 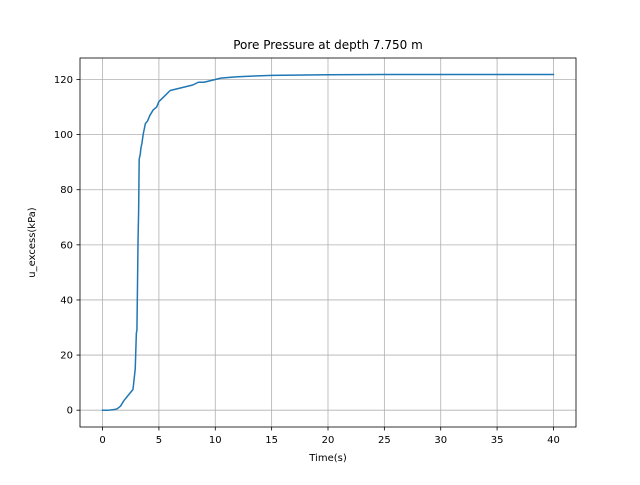 What do you see at coordinates (159, 440) in the screenshot?
I see `x-tick-label: 5` at bounding box center [159, 440].